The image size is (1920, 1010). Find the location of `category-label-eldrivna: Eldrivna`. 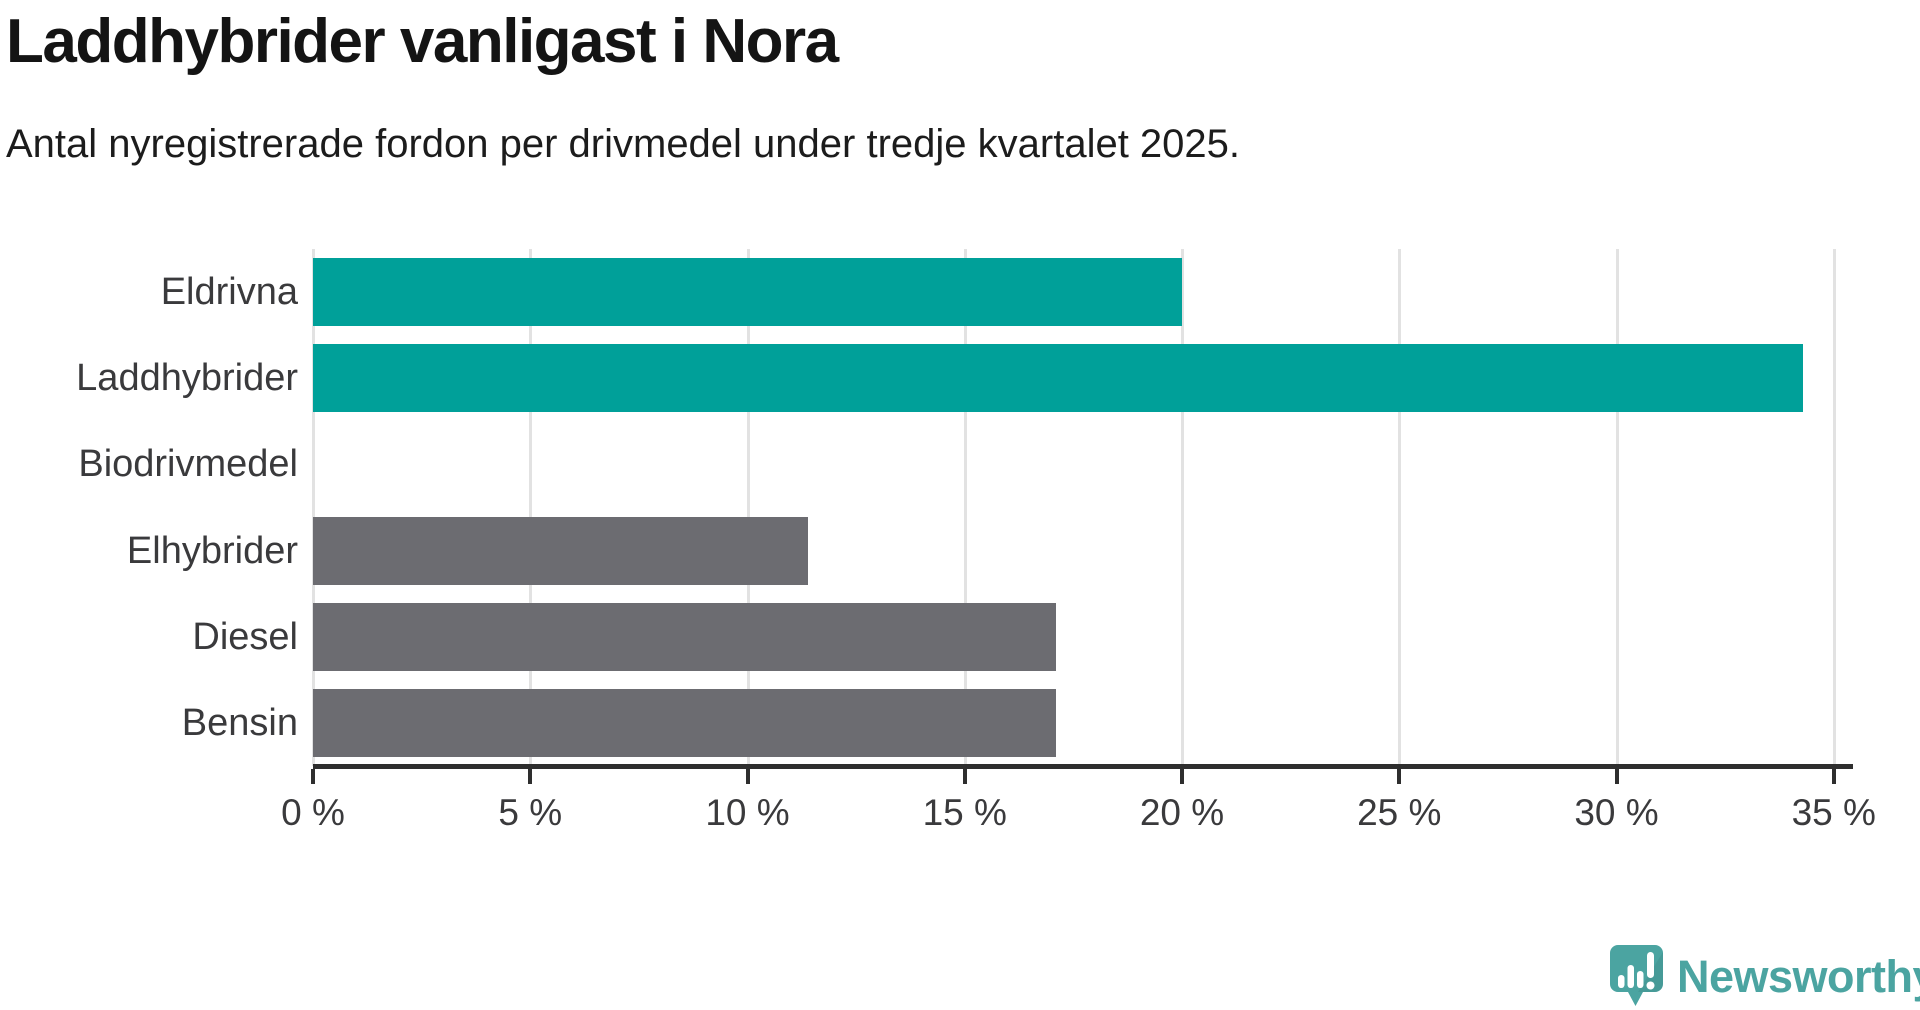

category-label-eldrivna: Eldrivna is located at coordinates (229, 292).